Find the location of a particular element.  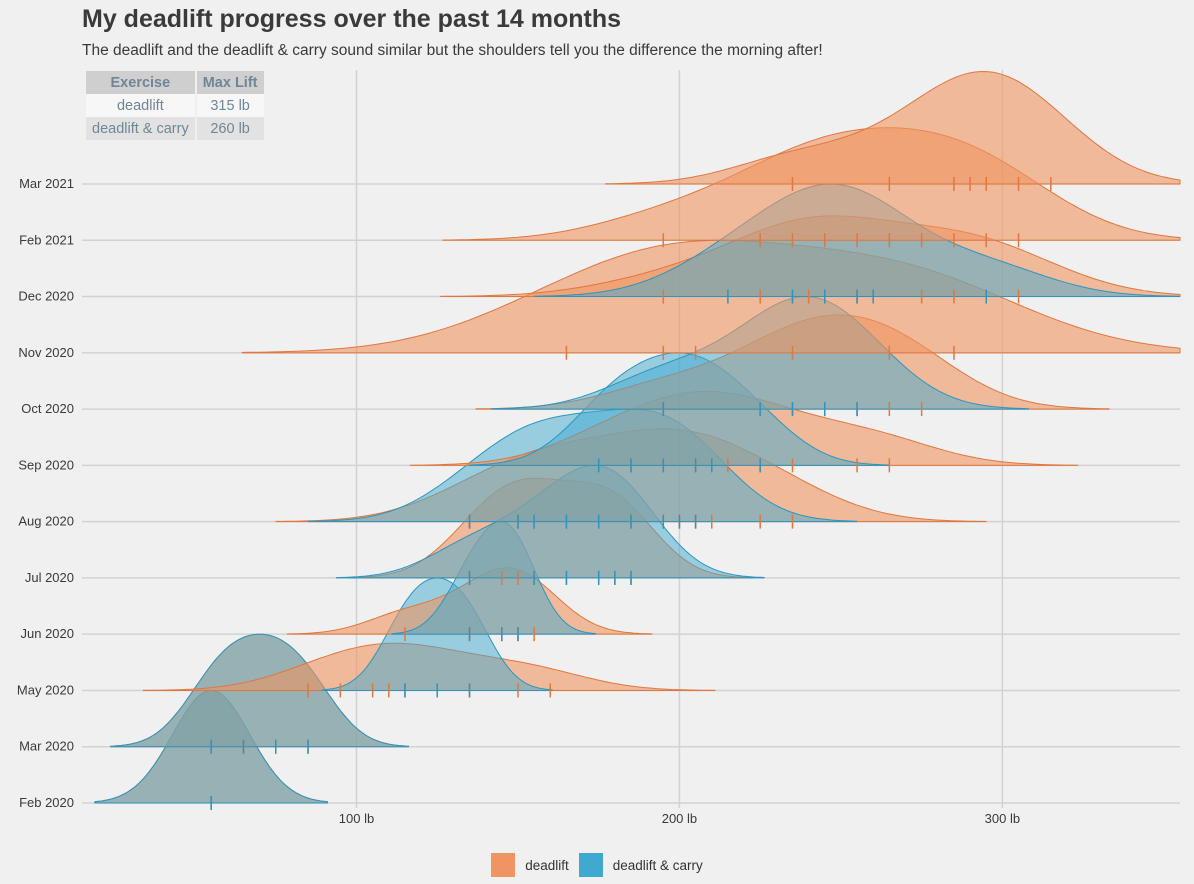

legend: deadlift deadlift & carry is located at coordinates (597, 865).